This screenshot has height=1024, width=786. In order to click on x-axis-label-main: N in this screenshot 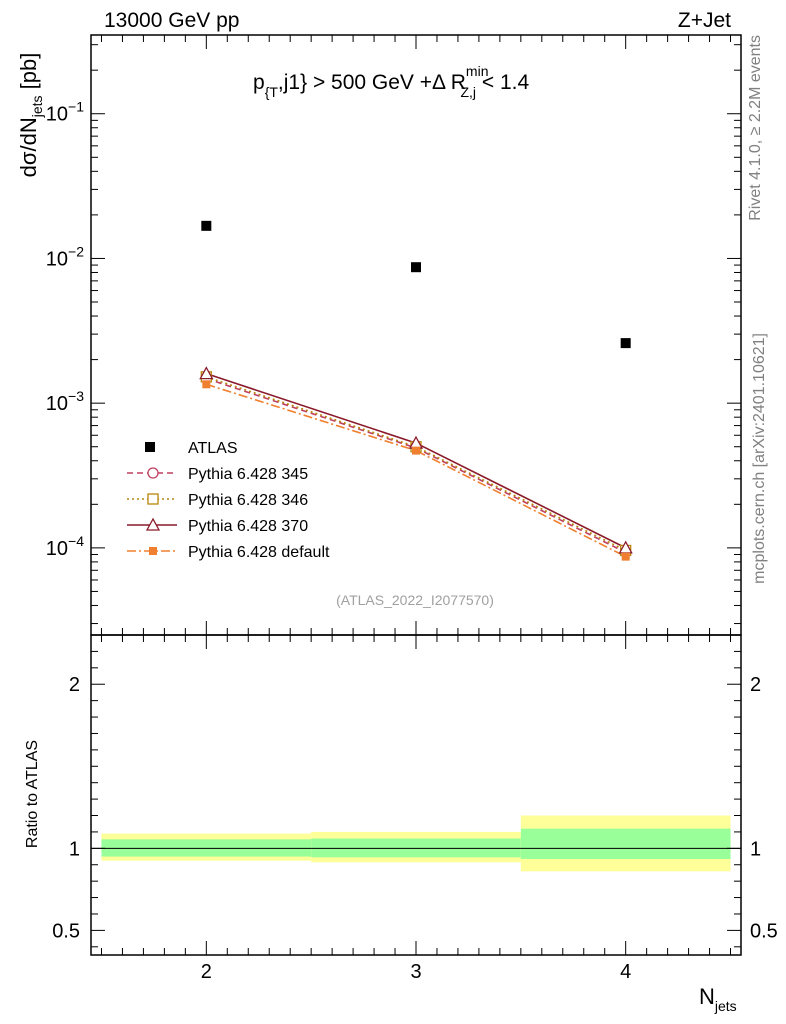, I will do `click(707, 996)`.